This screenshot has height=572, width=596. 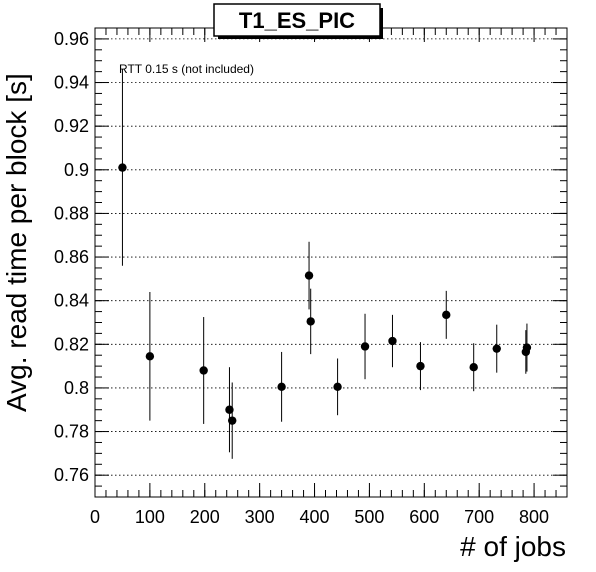 I want to click on x-tick-label: 300, so click(x=260, y=517).